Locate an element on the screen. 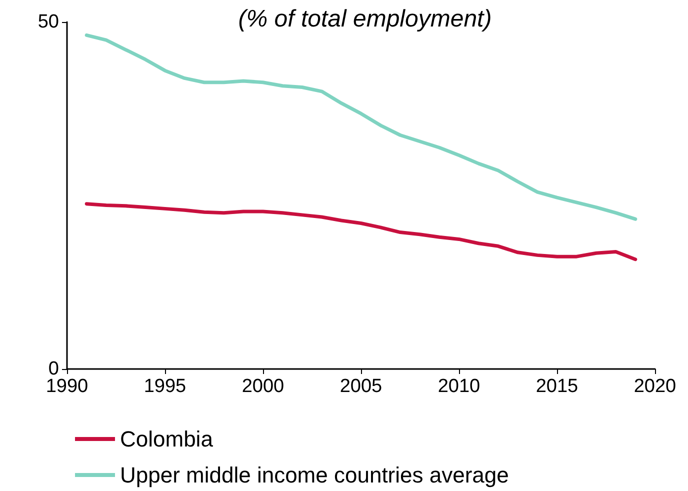 The width and height of the screenshot is (688, 491). x-tick-label: 2000 is located at coordinates (263, 386).